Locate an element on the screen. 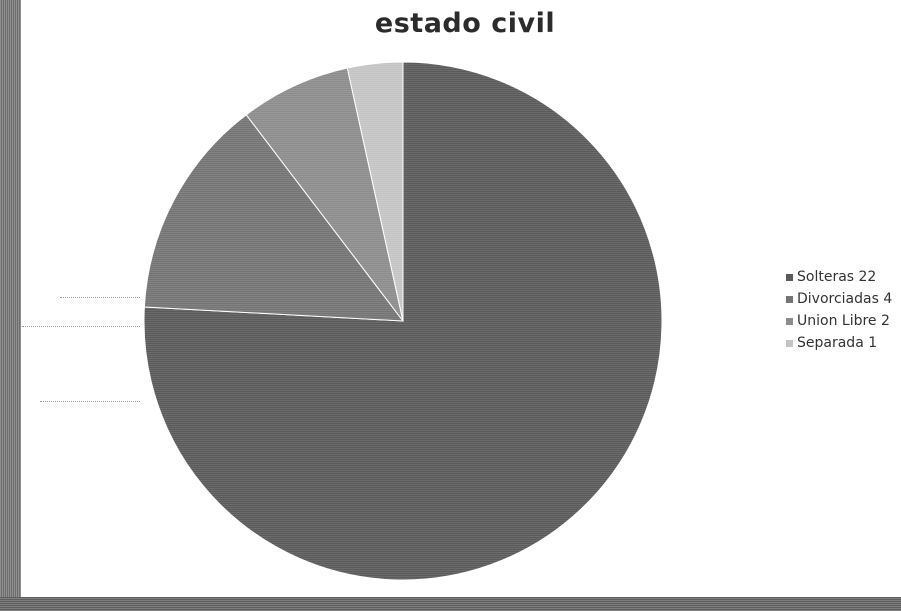 This screenshot has height=611, width=901. legend-item: Union Libre 2 is located at coordinates (843, 321).